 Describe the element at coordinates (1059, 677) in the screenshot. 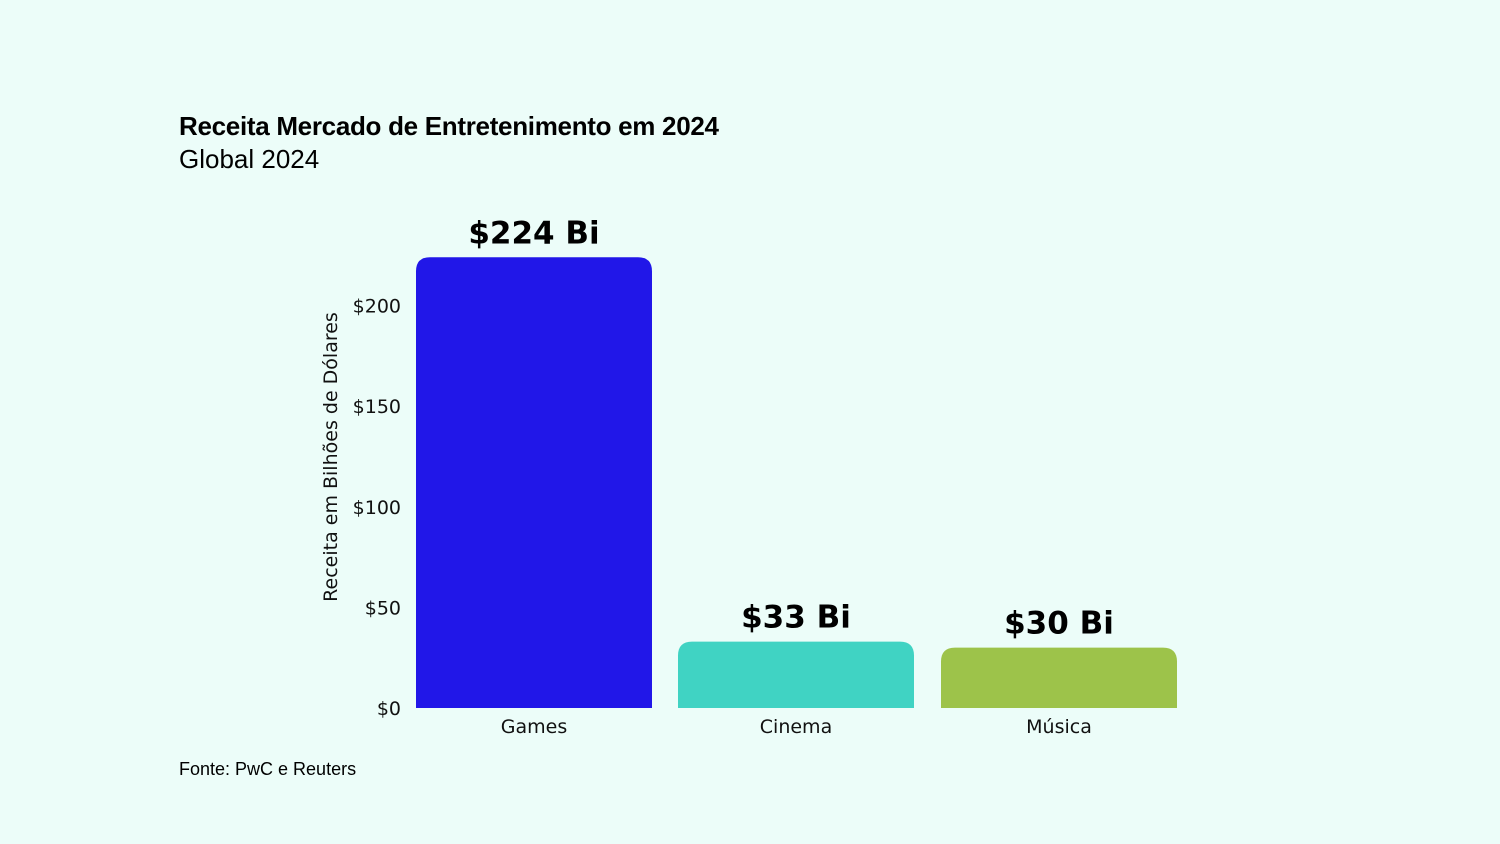

I see `bar-musica` at that location.